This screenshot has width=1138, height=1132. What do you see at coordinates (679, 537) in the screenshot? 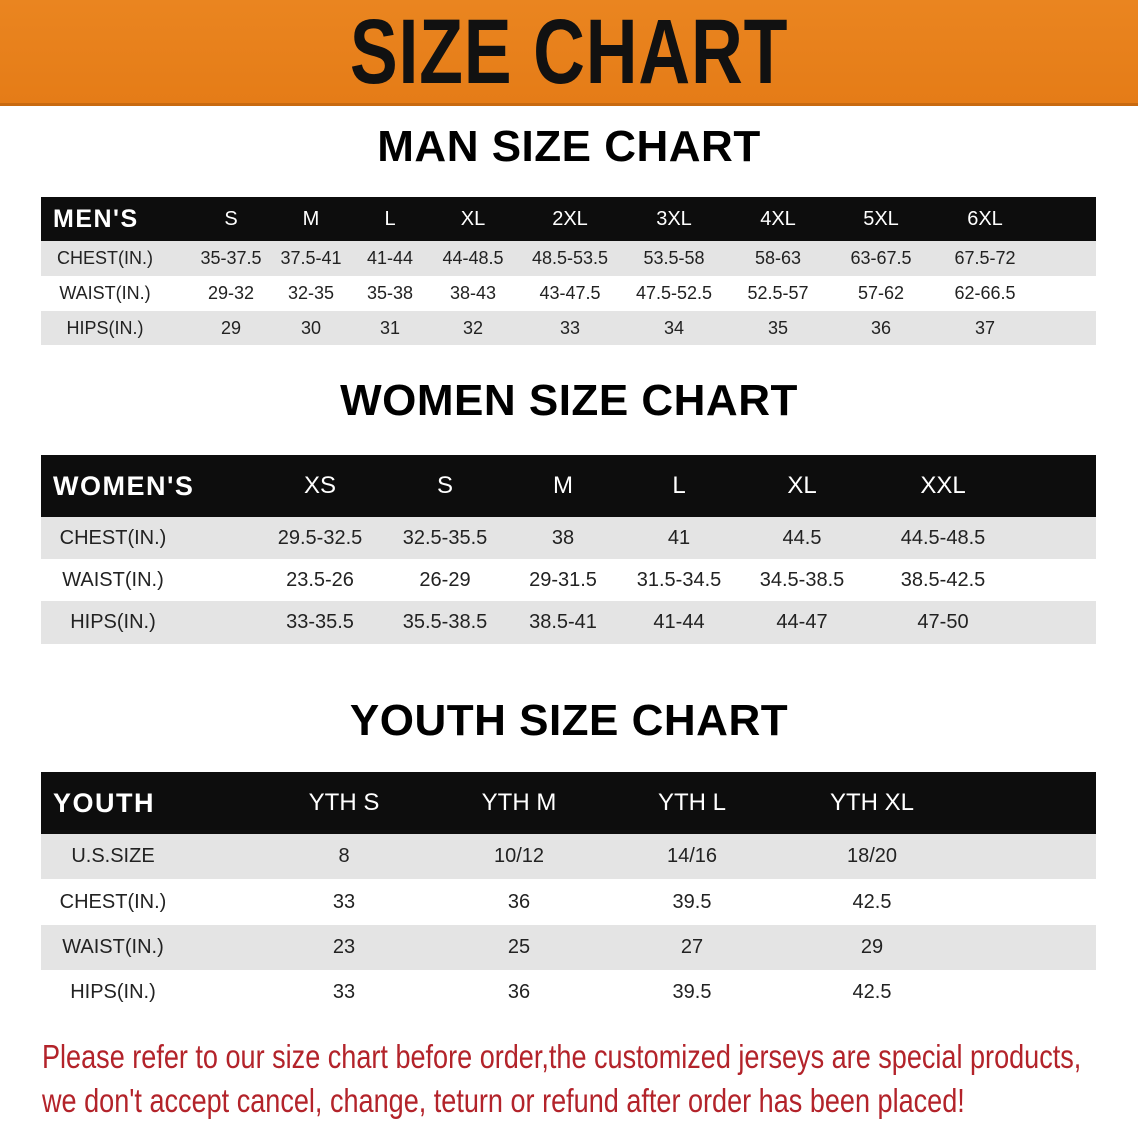
I see `measurement-value: 41` at bounding box center [679, 537].